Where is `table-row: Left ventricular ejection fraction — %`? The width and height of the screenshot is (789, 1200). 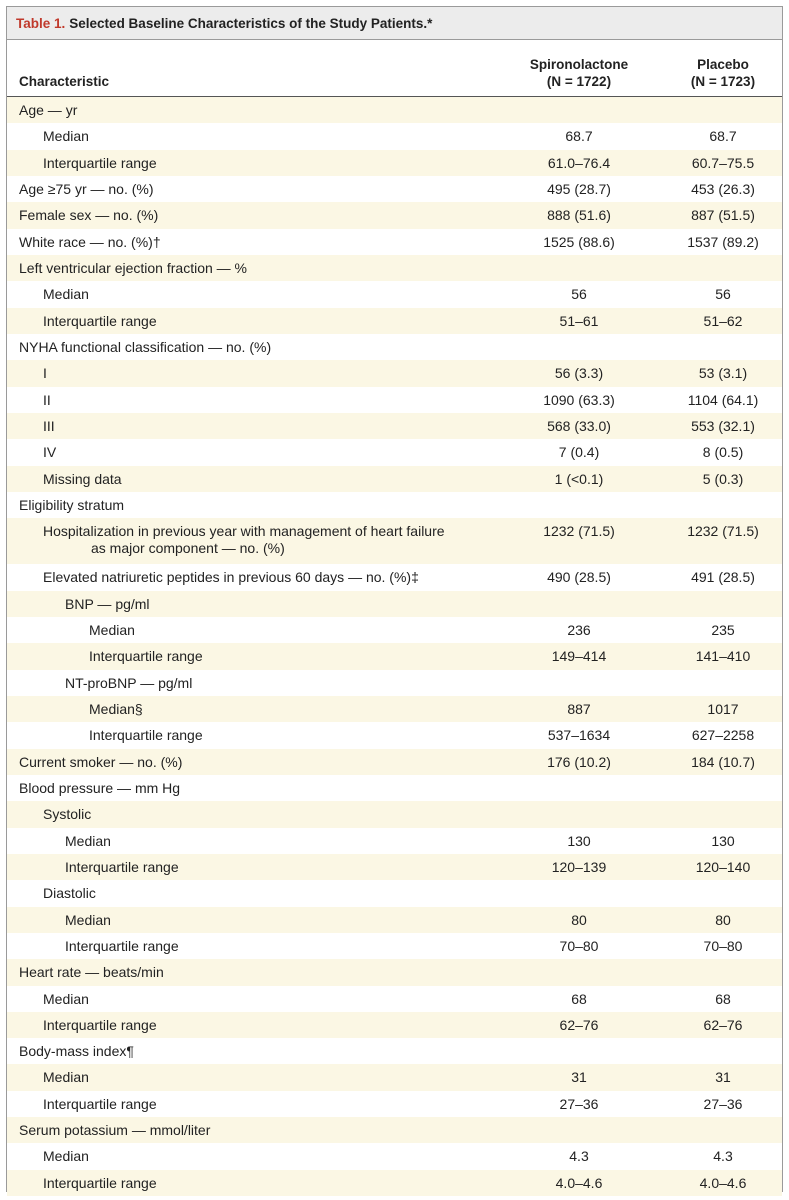 table-row: Left ventricular ejection fraction — % is located at coordinates (394, 268).